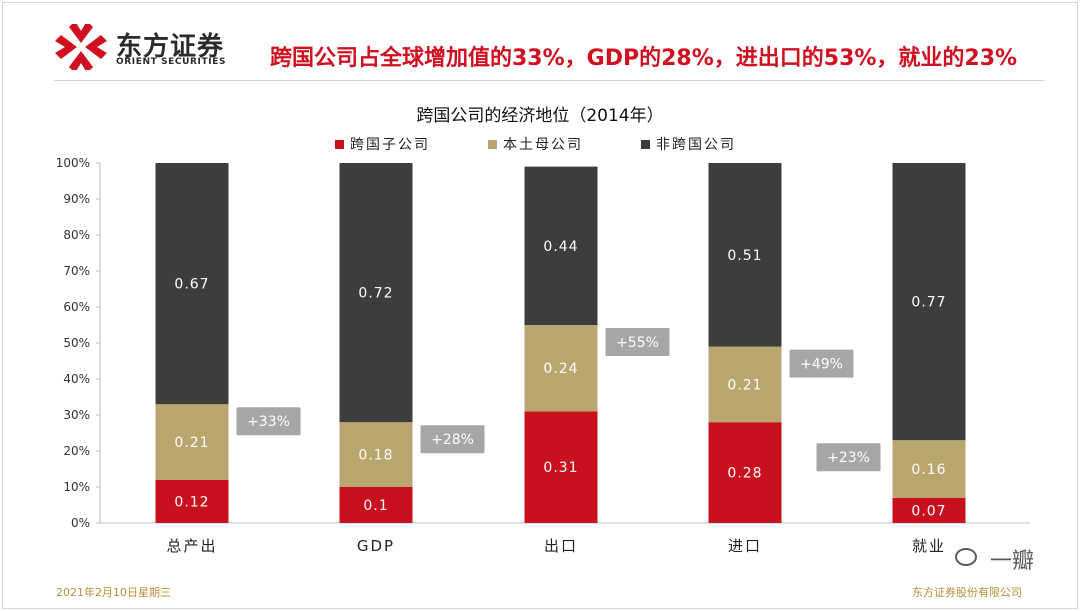 The height and width of the screenshot is (611, 1080). I want to click on data-label: 0.12, so click(191, 502).